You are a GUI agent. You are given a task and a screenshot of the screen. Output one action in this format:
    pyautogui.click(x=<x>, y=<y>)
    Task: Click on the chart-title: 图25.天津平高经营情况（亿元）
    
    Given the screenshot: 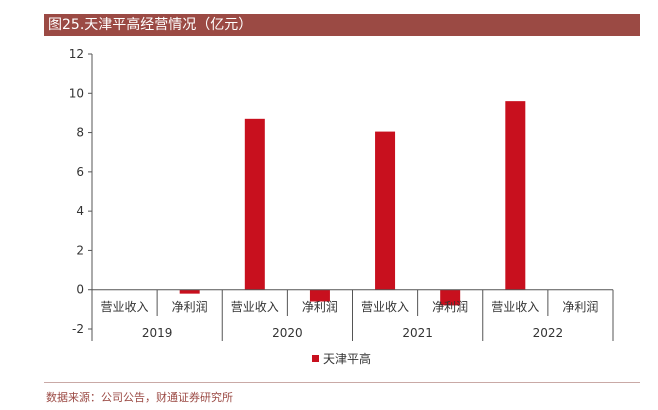 What is the action you would take?
    pyautogui.click(x=342, y=25)
    